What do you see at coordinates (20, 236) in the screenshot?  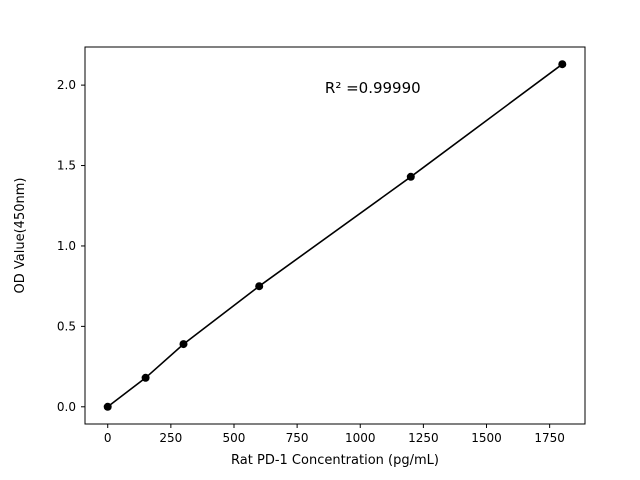 I see `y-axis-label: OD Value(450nm)` at bounding box center [20, 236].